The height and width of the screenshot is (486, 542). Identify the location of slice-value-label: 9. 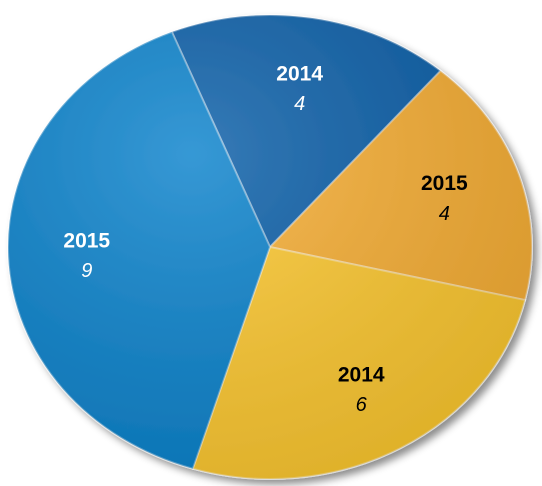
(86, 271).